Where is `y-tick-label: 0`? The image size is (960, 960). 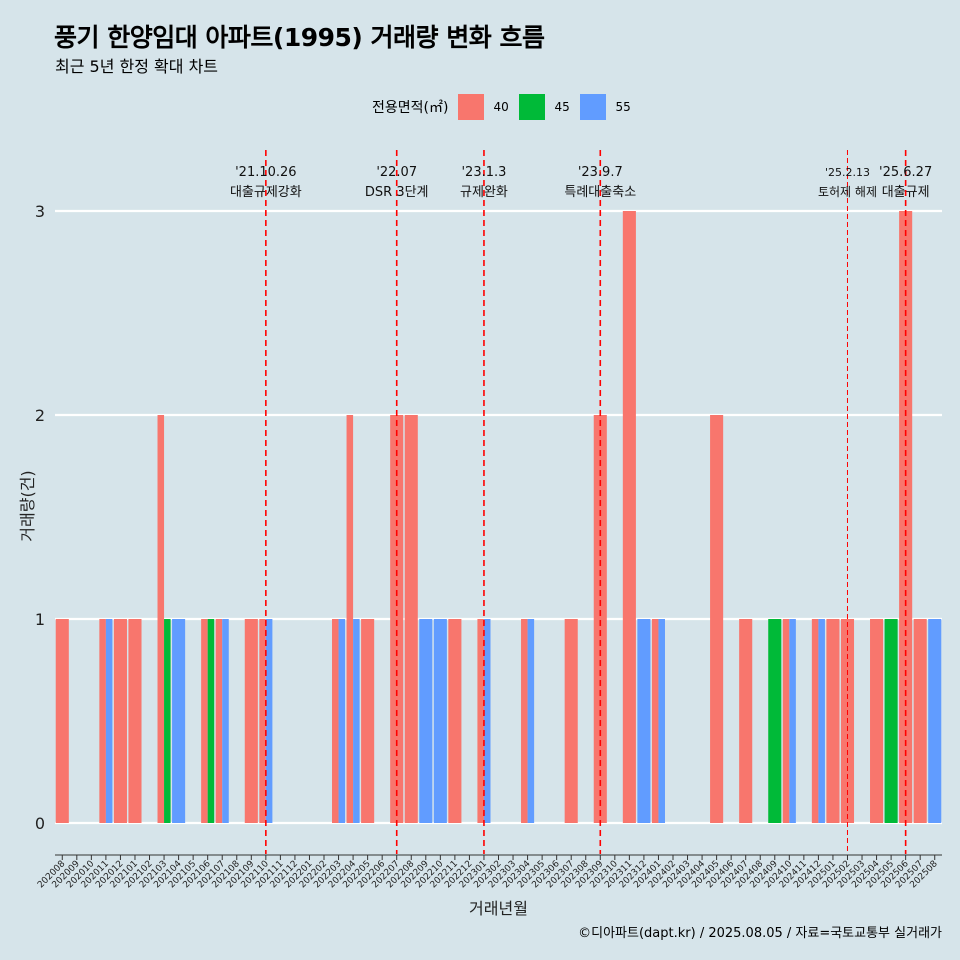
y-tick-label: 0 is located at coordinates (40, 823).